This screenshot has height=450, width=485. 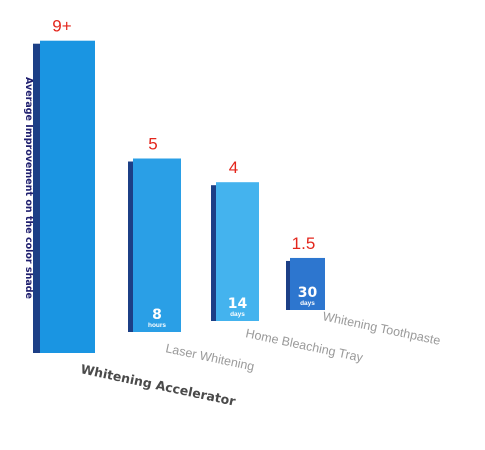 I want to click on category-label-1: Whitening Accelerator, so click(x=158, y=385).